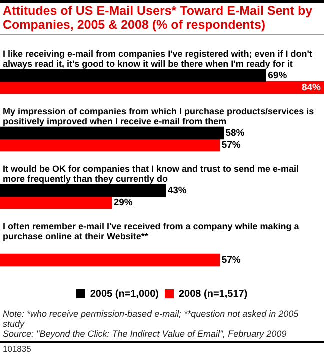 This screenshot has height=362, width=324. I want to click on legend-label: 2005 (n=1,000), so click(125, 294).